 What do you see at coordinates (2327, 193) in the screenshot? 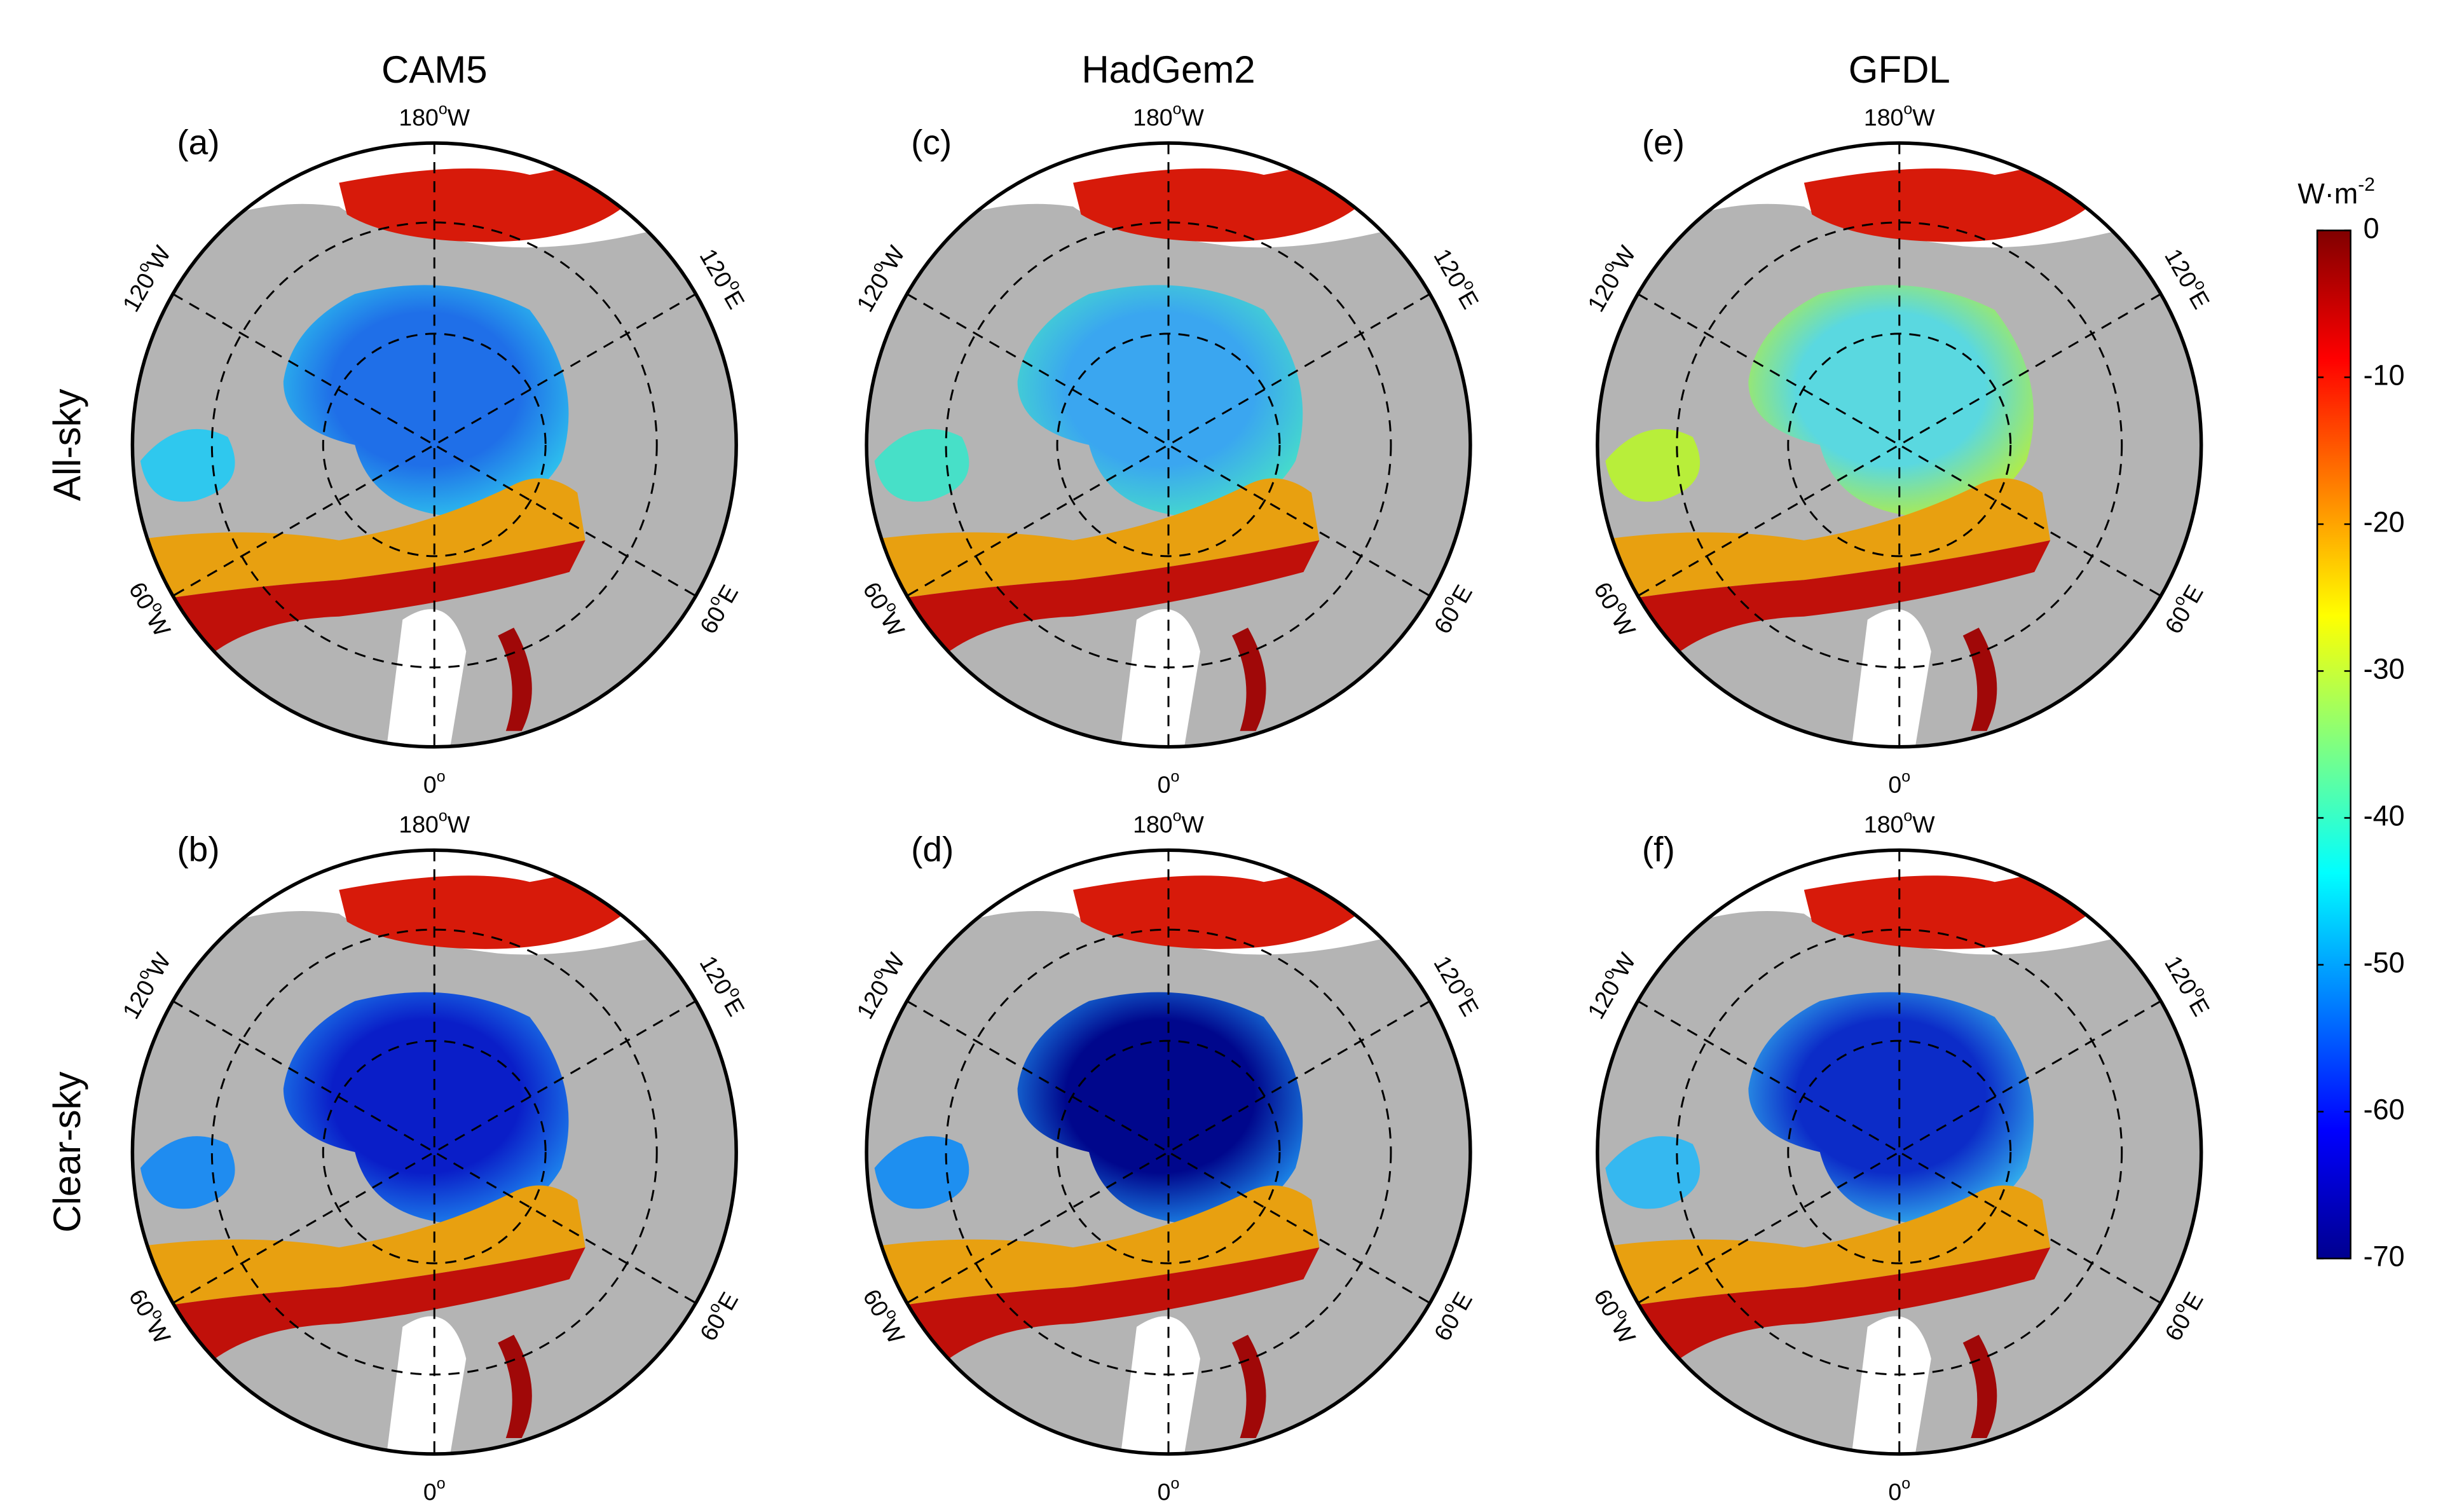
I see `text-part: W·m` at bounding box center [2327, 193].